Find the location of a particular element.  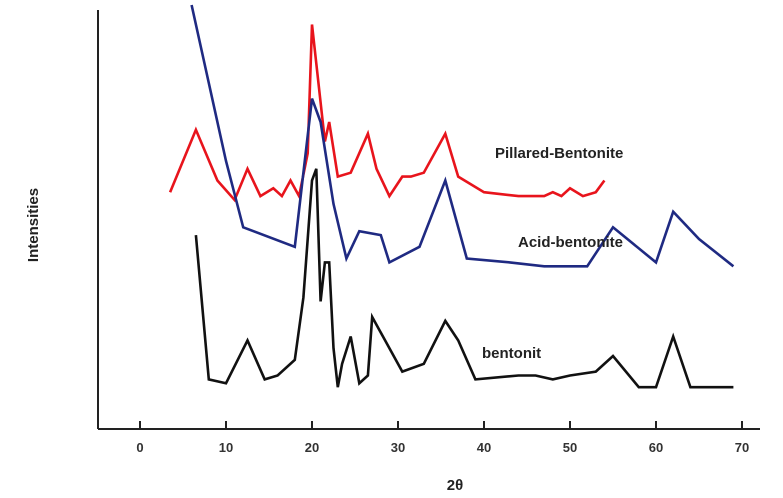

x-tick-label-20: 20 is located at coordinates (312, 447).